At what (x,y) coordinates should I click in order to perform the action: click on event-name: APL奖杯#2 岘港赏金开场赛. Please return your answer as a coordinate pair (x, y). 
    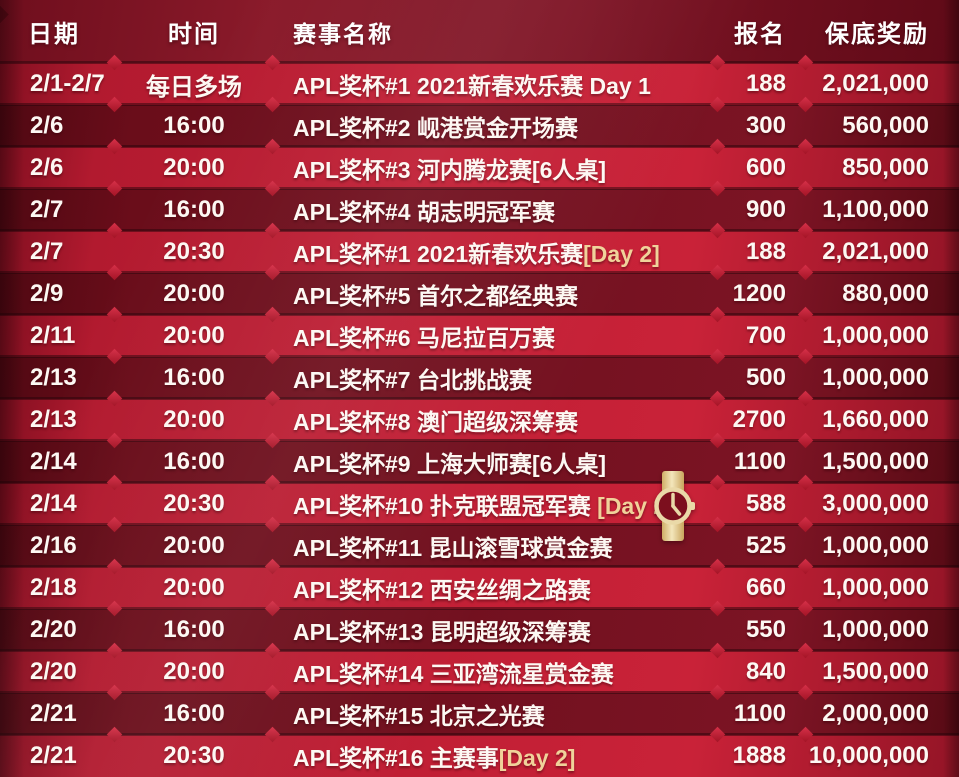
    Looking at the image, I should click on (435, 128).